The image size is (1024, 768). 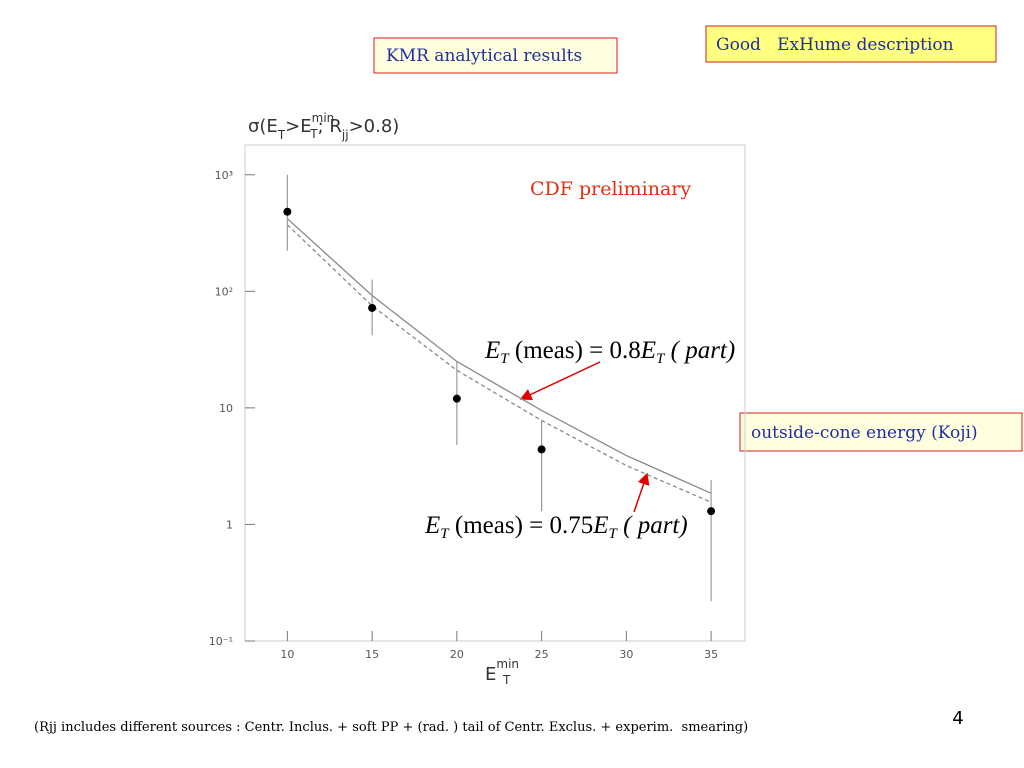 I want to click on y-tick-label: 10², so click(x=224, y=291).